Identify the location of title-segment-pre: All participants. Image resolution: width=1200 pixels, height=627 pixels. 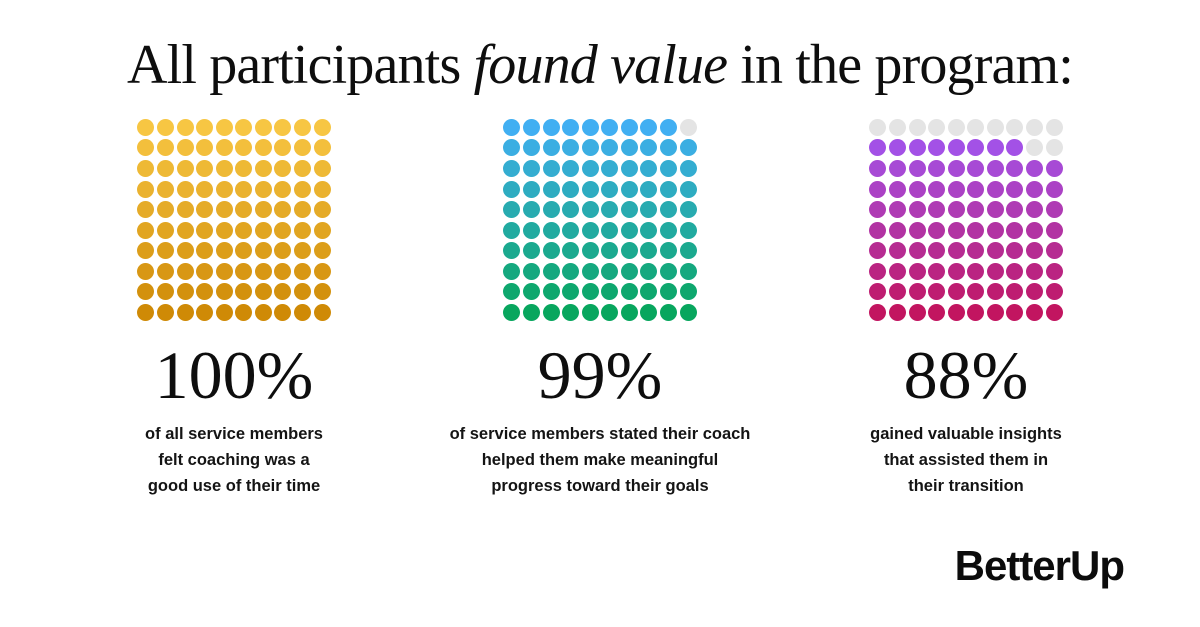
(300, 65).